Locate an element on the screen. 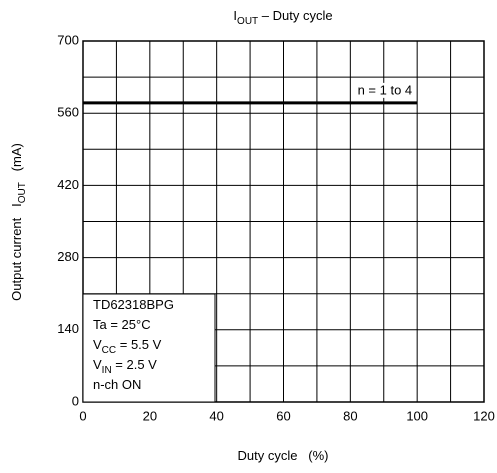 The height and width of the screenshot is (473, 497). x-tick-label: 20 is located at coordinates (150, 415).